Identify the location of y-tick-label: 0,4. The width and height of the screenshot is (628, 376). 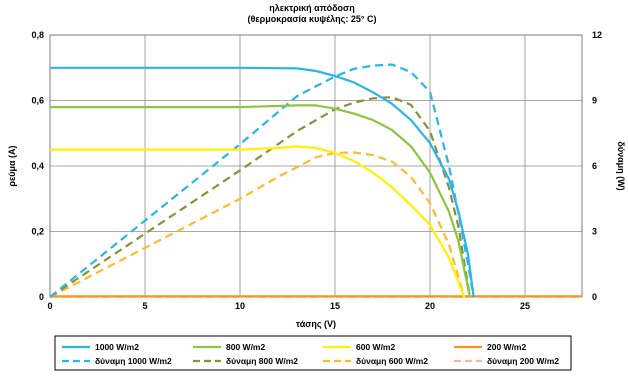
(37, 166).